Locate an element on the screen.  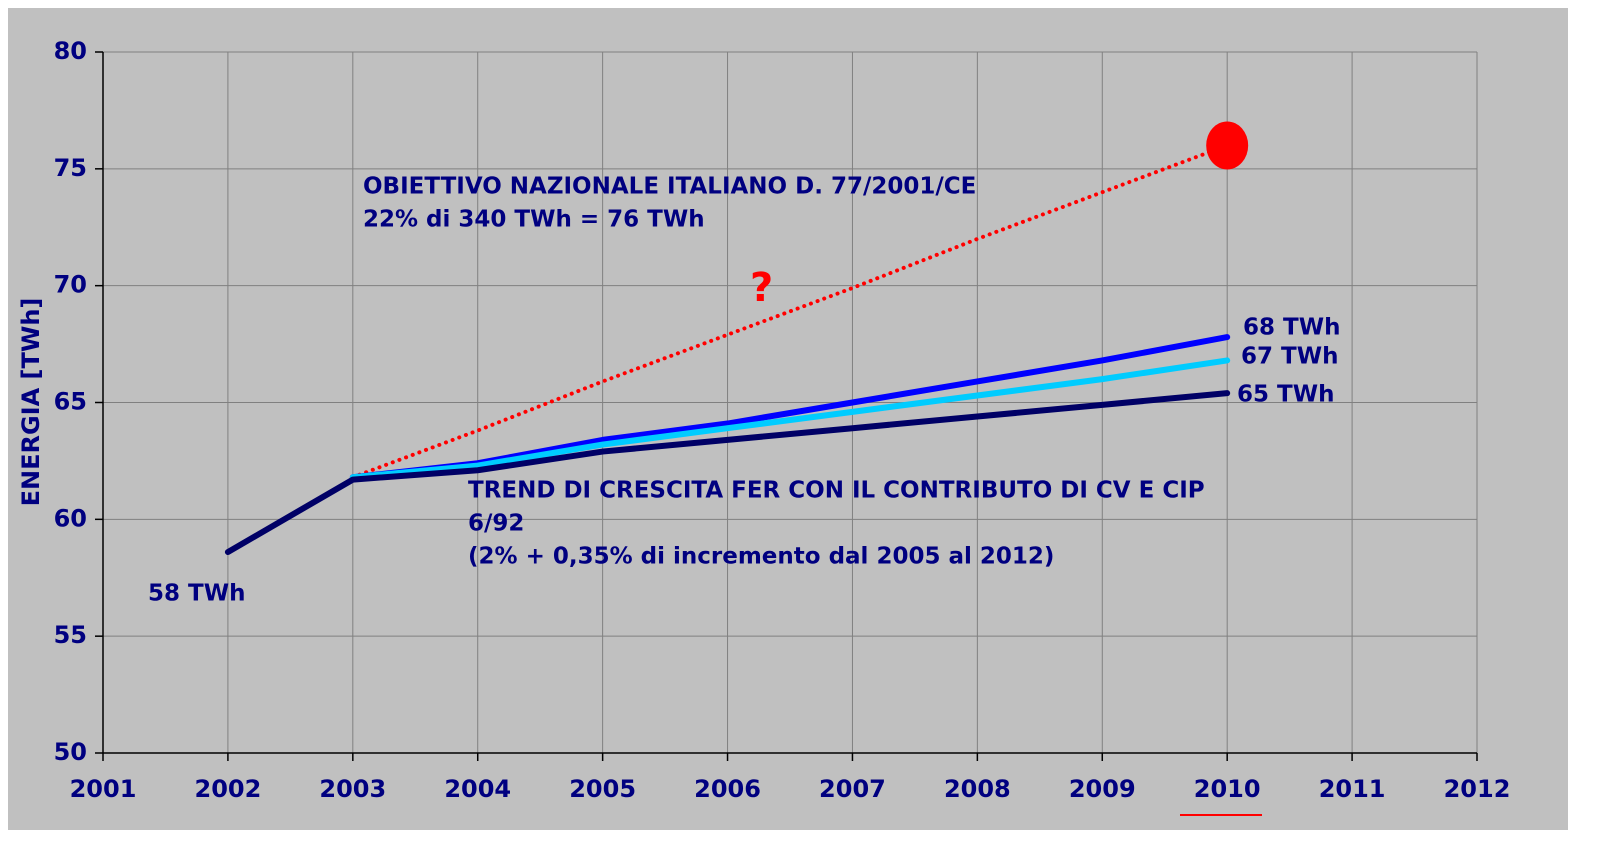
annotation: 22% di 340 TWh = 76 TWh is located at coordinates (534, 220).